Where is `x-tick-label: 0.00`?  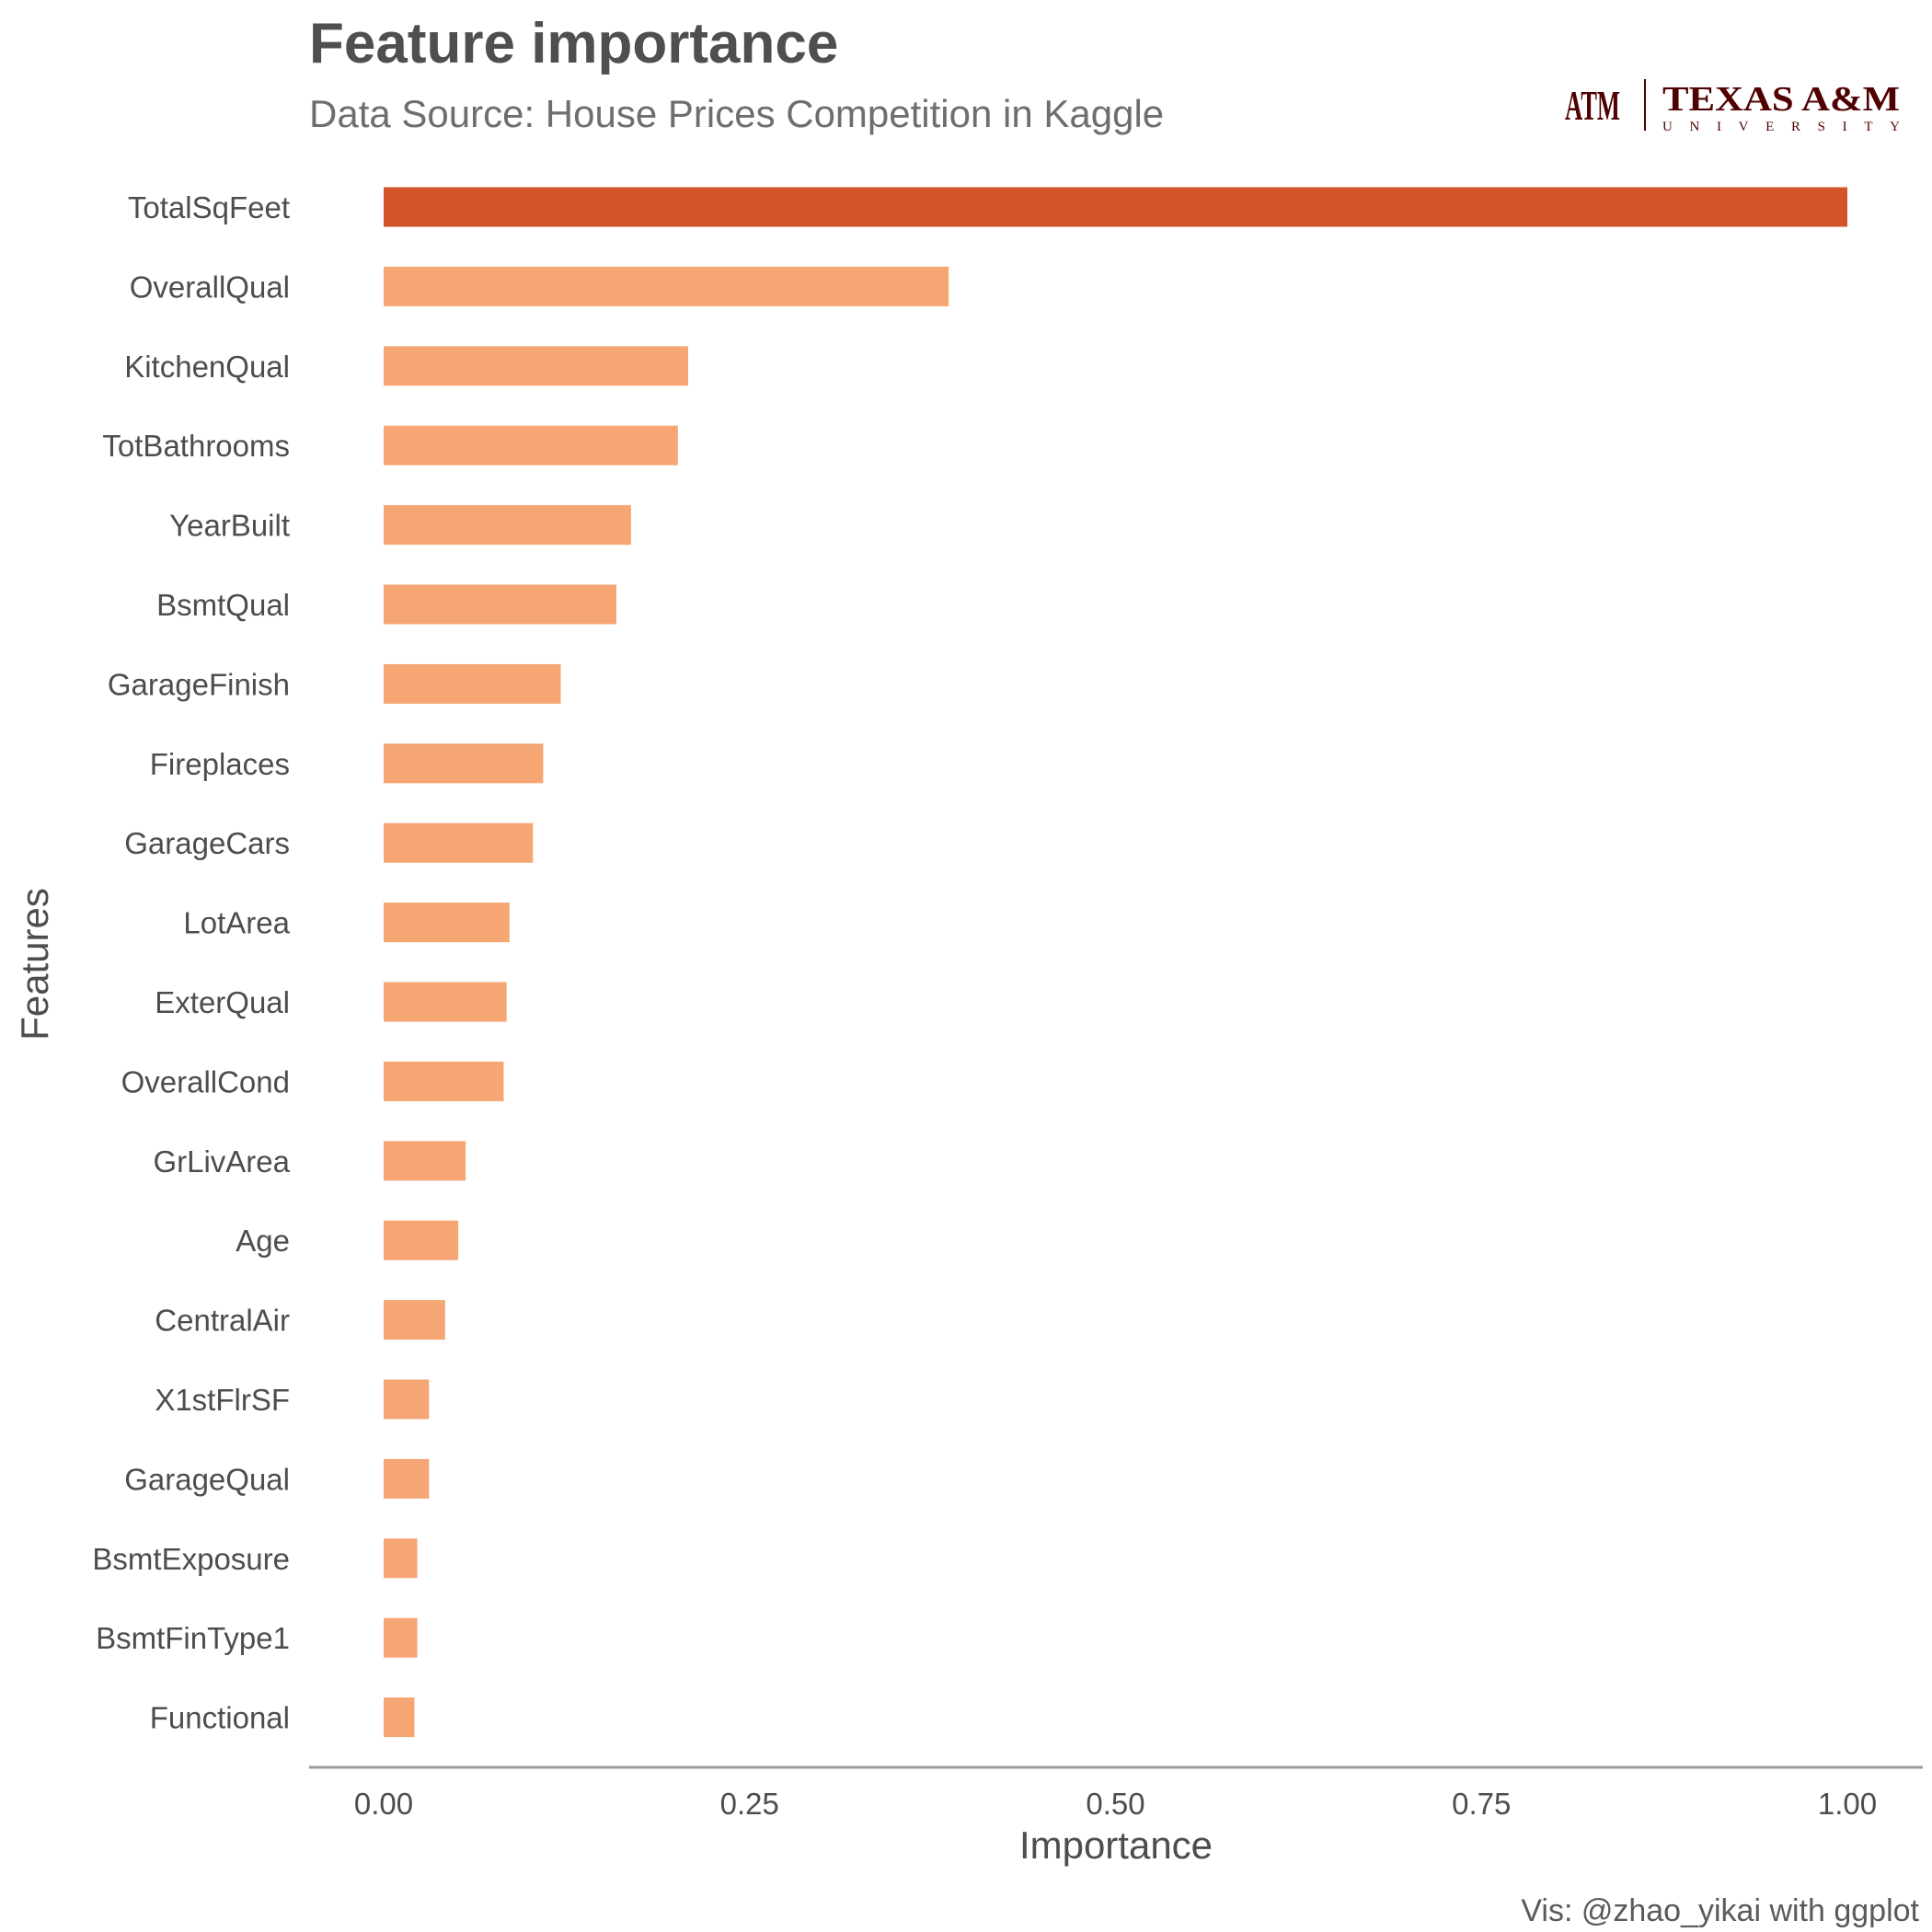 x-tick-label: 0.00 is located at coordinates (383, 1804).